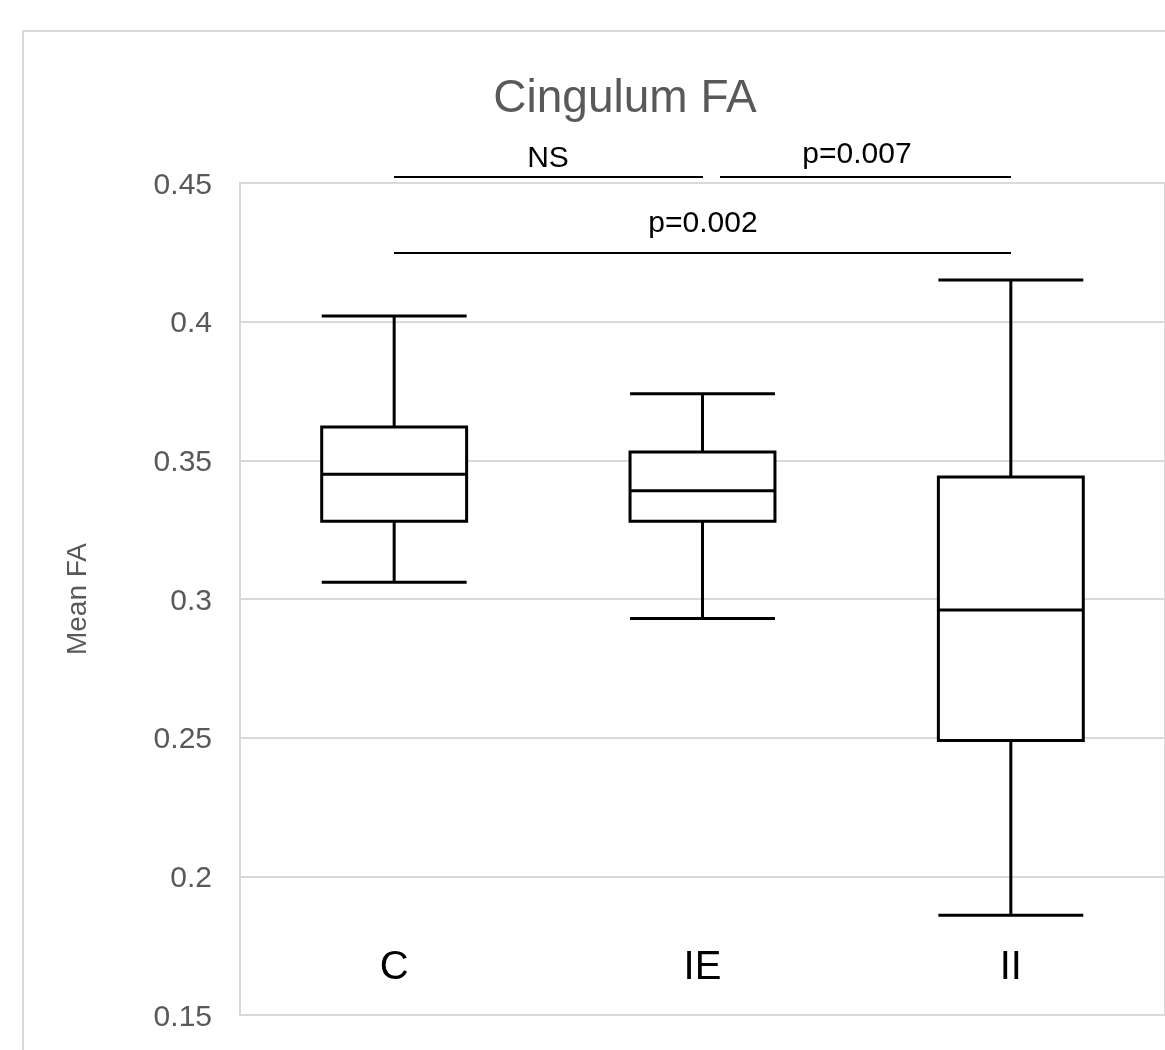 Image resolution: width=1165 pixels, height=1050 pixels. Describe the element at coordinates (76, 599) in the screenshot. I see `y-axis-title: Mean FA` at that location.